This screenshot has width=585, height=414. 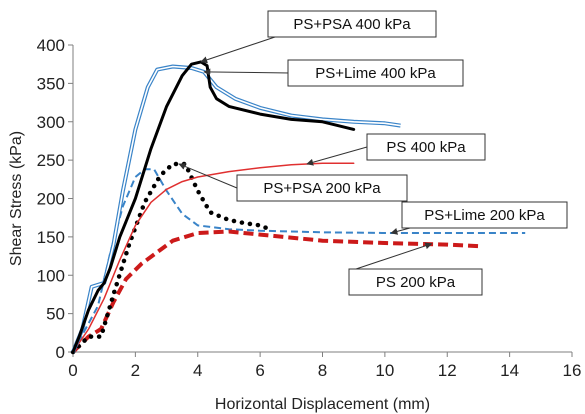 I want to click on y-tick-label: 250, so click(x=51, y=160).